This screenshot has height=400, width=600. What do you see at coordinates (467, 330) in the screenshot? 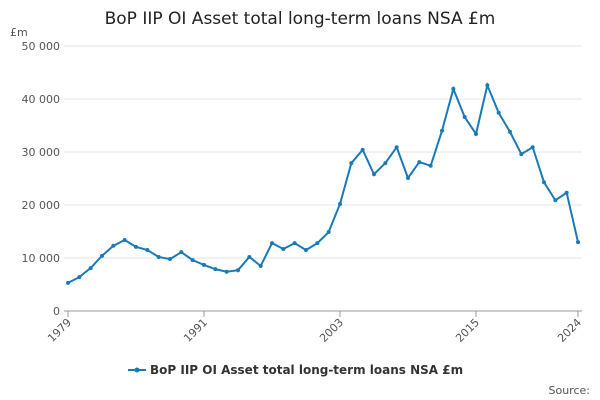
I see `x-tick-label: 2015` at bounding box center [467, 330].